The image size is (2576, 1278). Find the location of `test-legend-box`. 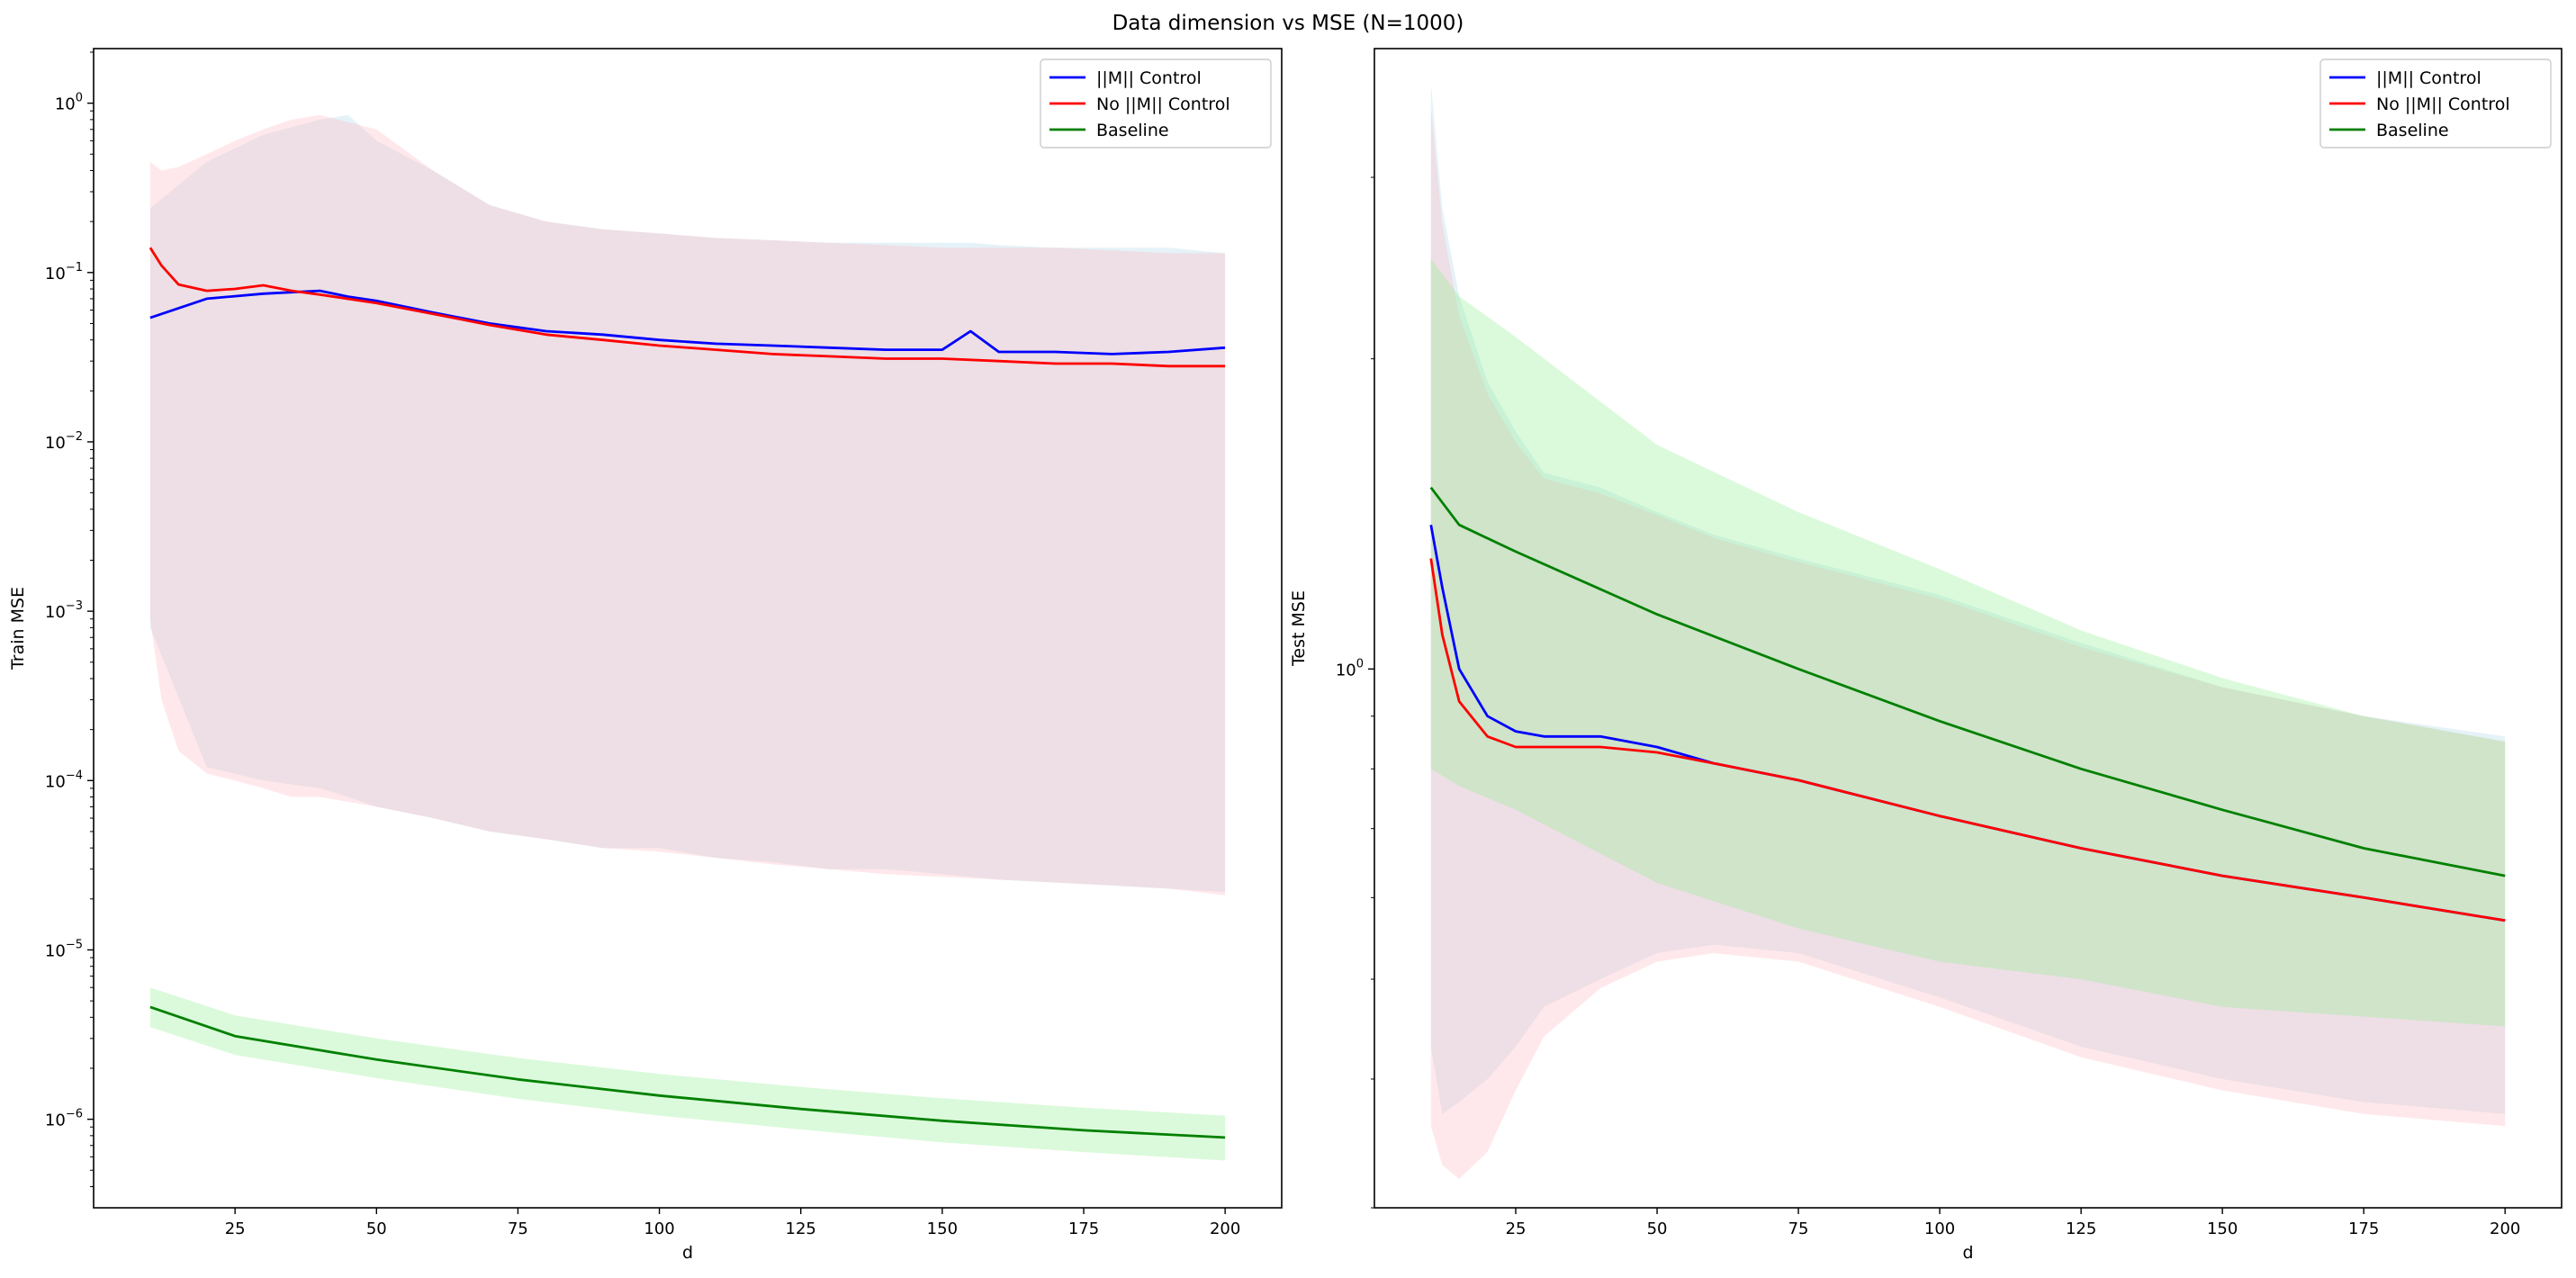

test-legend-box is located at coordinates (2435, 103).